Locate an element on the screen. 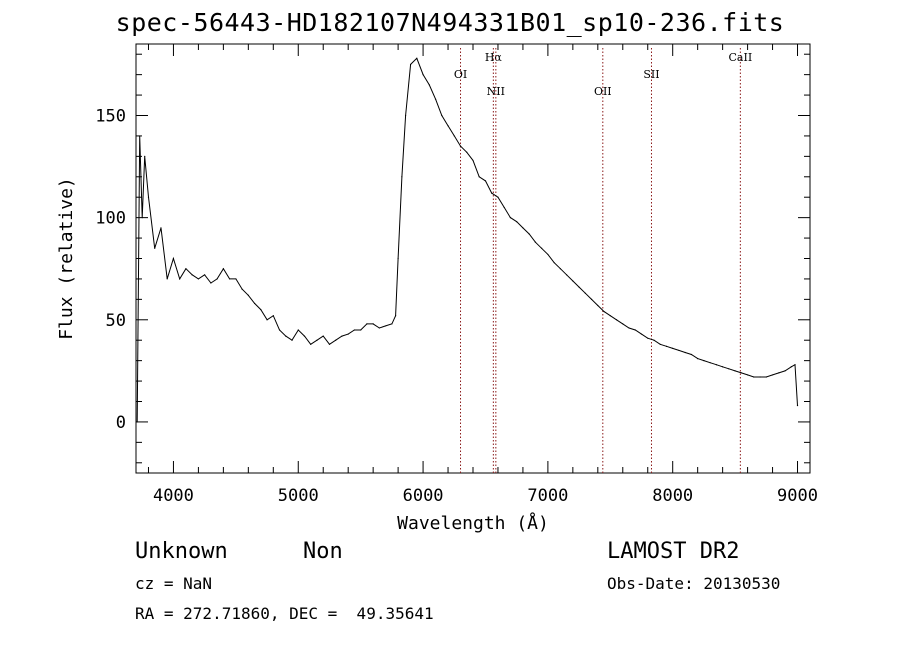 The width and height of the screenshot is (900, 649). object-class: Unknown is located at coordinates (181, 551).